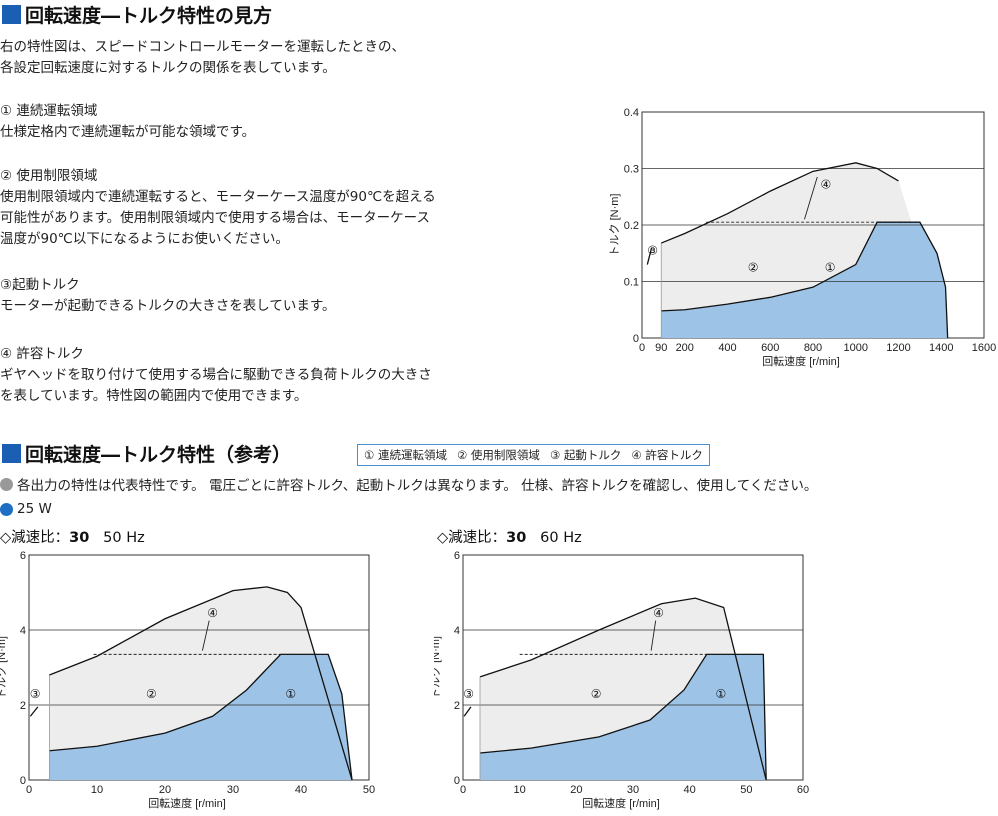 This screenshot has height=816, width=998. Describe the element at coordinates (685, 348) in the screenshot. I see `x-tick-label: 200` at that location.